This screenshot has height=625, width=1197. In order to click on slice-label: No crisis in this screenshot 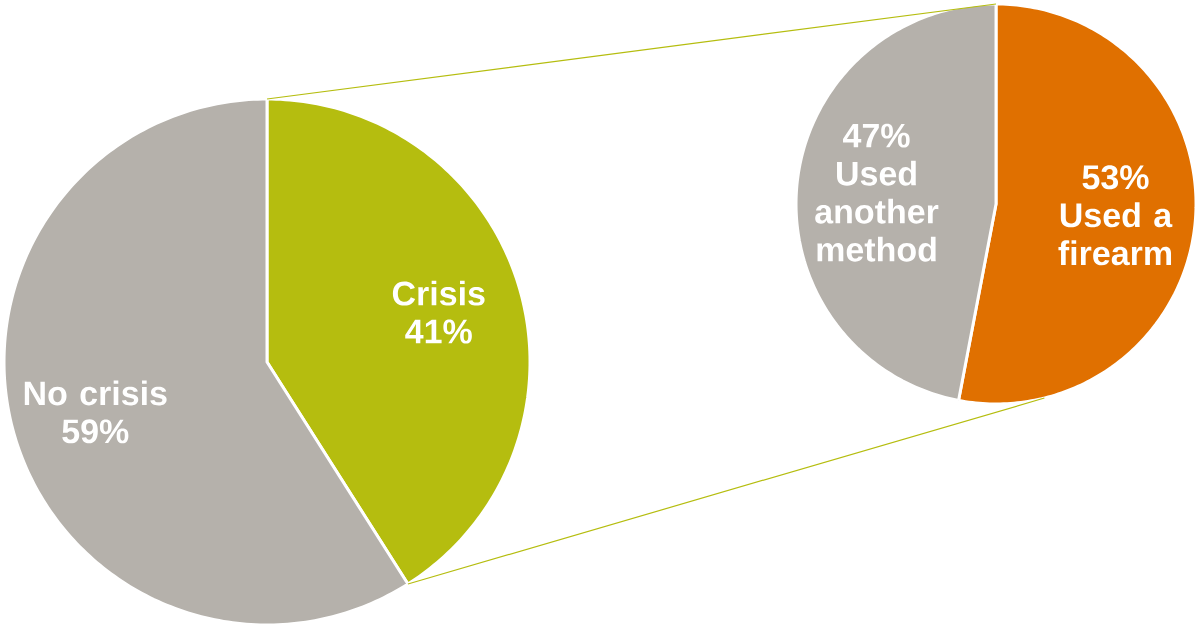, I will do `click(95, 393)`.